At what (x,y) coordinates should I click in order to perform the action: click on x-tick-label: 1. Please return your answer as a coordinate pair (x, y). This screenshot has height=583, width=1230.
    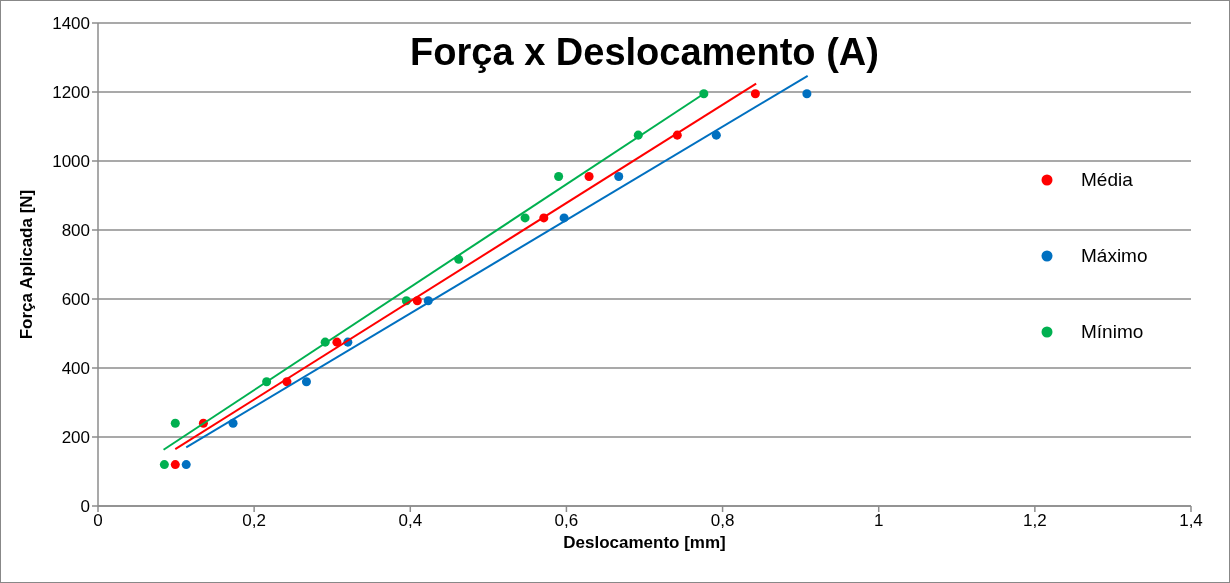
    Looking at the image, I should click on (878, 521).